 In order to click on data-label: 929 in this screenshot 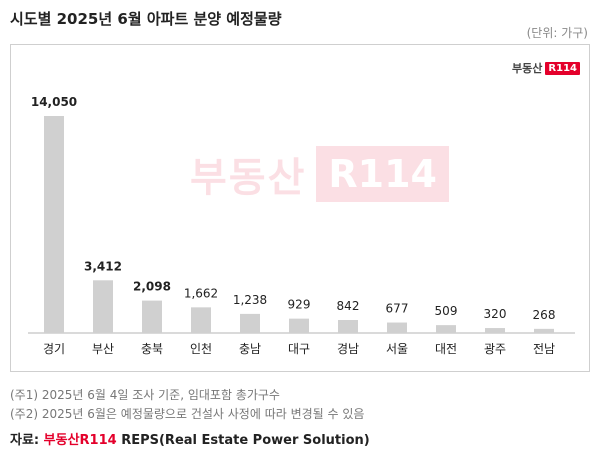, I will do `click(299, 305)`.